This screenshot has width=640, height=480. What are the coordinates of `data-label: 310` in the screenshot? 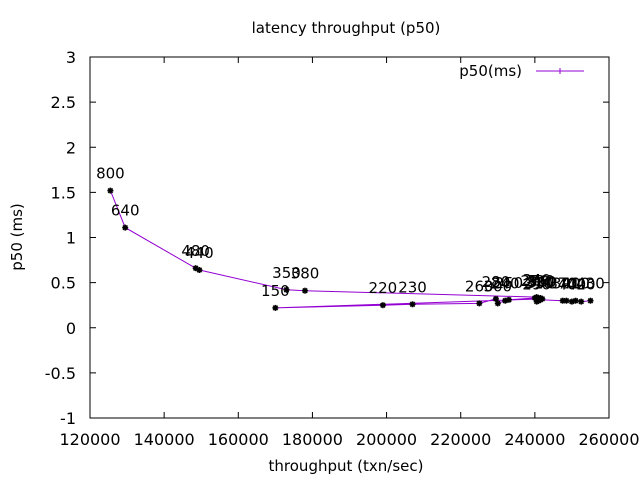 It's located at (538, 284).